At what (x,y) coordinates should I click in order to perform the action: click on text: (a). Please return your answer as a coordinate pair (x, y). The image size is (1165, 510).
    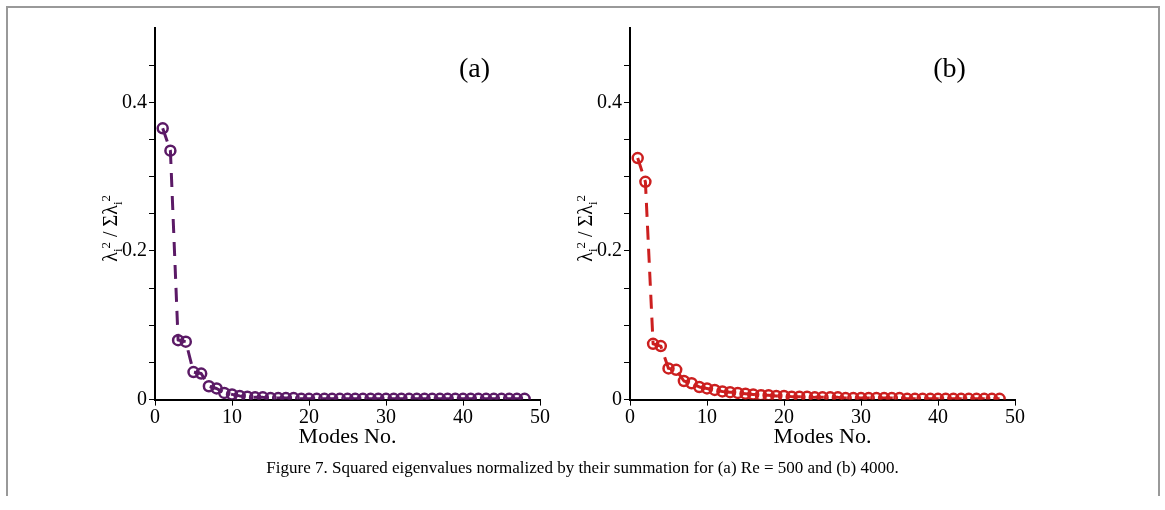
    Looking at the image, I should click on (475, 68).